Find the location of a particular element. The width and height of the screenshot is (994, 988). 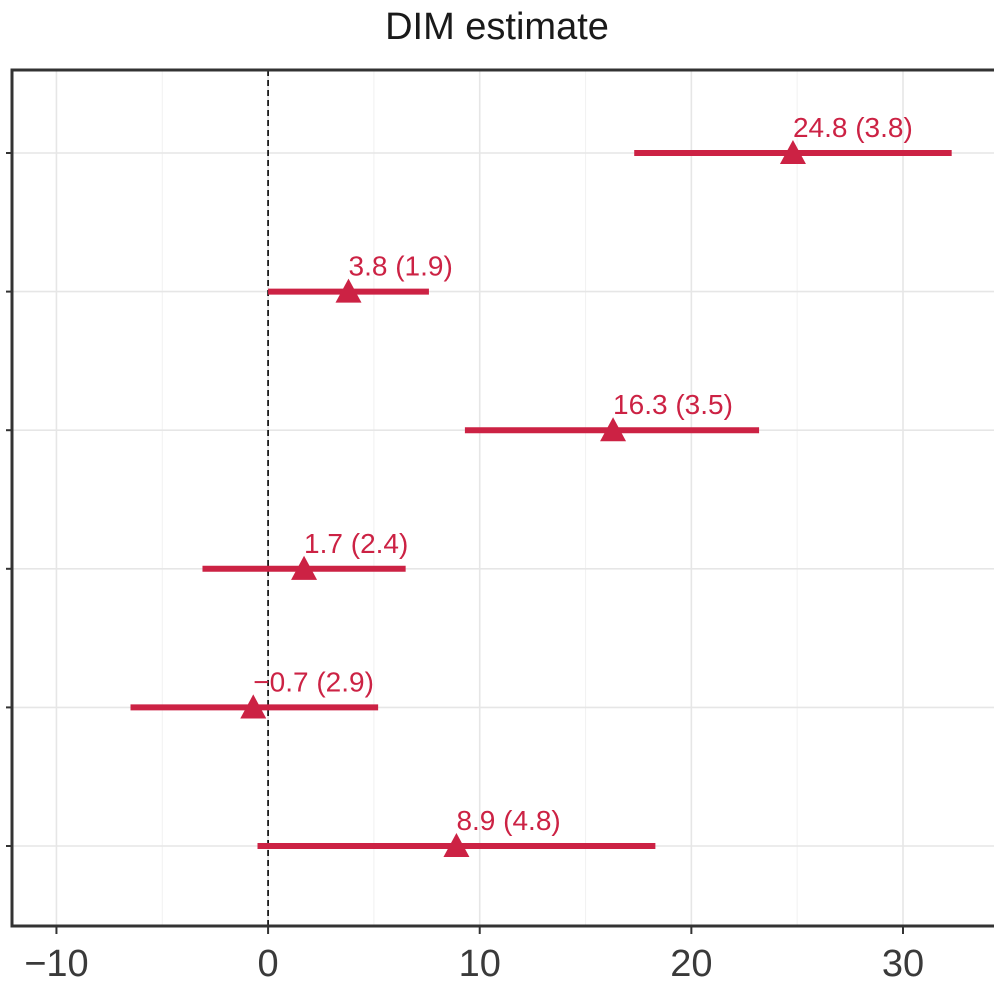

estimate-label: 3.8 (1.9) is located at coordinates (401, 266).